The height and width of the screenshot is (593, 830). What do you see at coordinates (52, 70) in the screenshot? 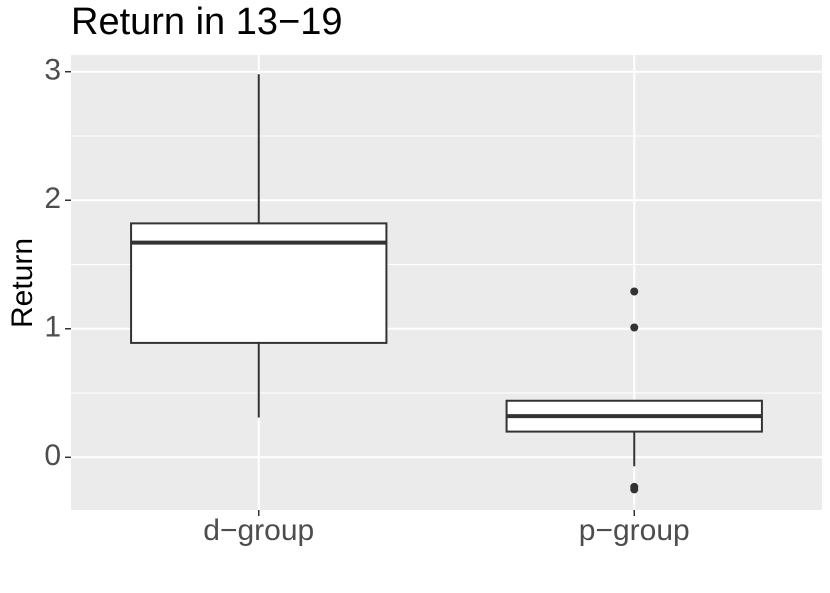
I see `y-tick-label: 3` at bounding box center [52, 70].